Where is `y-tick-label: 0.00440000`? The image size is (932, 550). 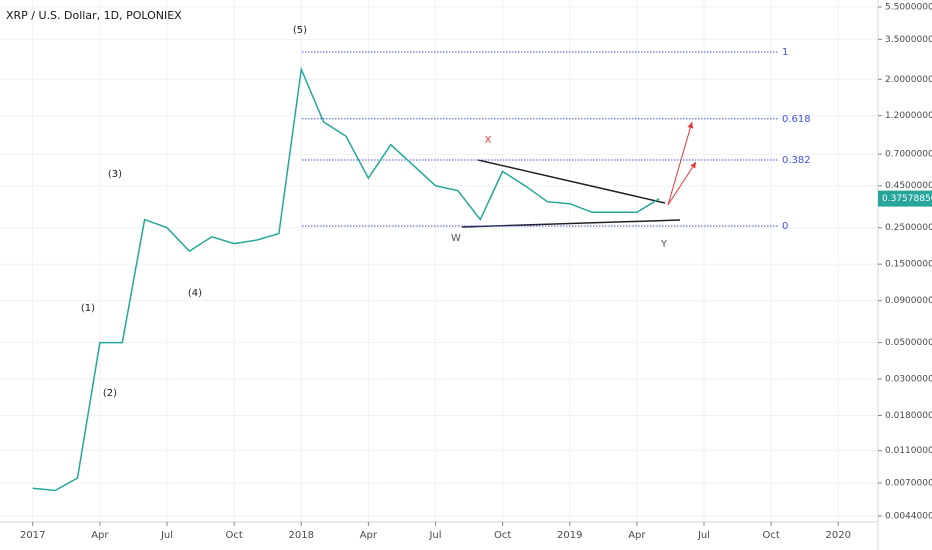 y-tick-label: 0.00440000 is located at coordinates (908, 517).